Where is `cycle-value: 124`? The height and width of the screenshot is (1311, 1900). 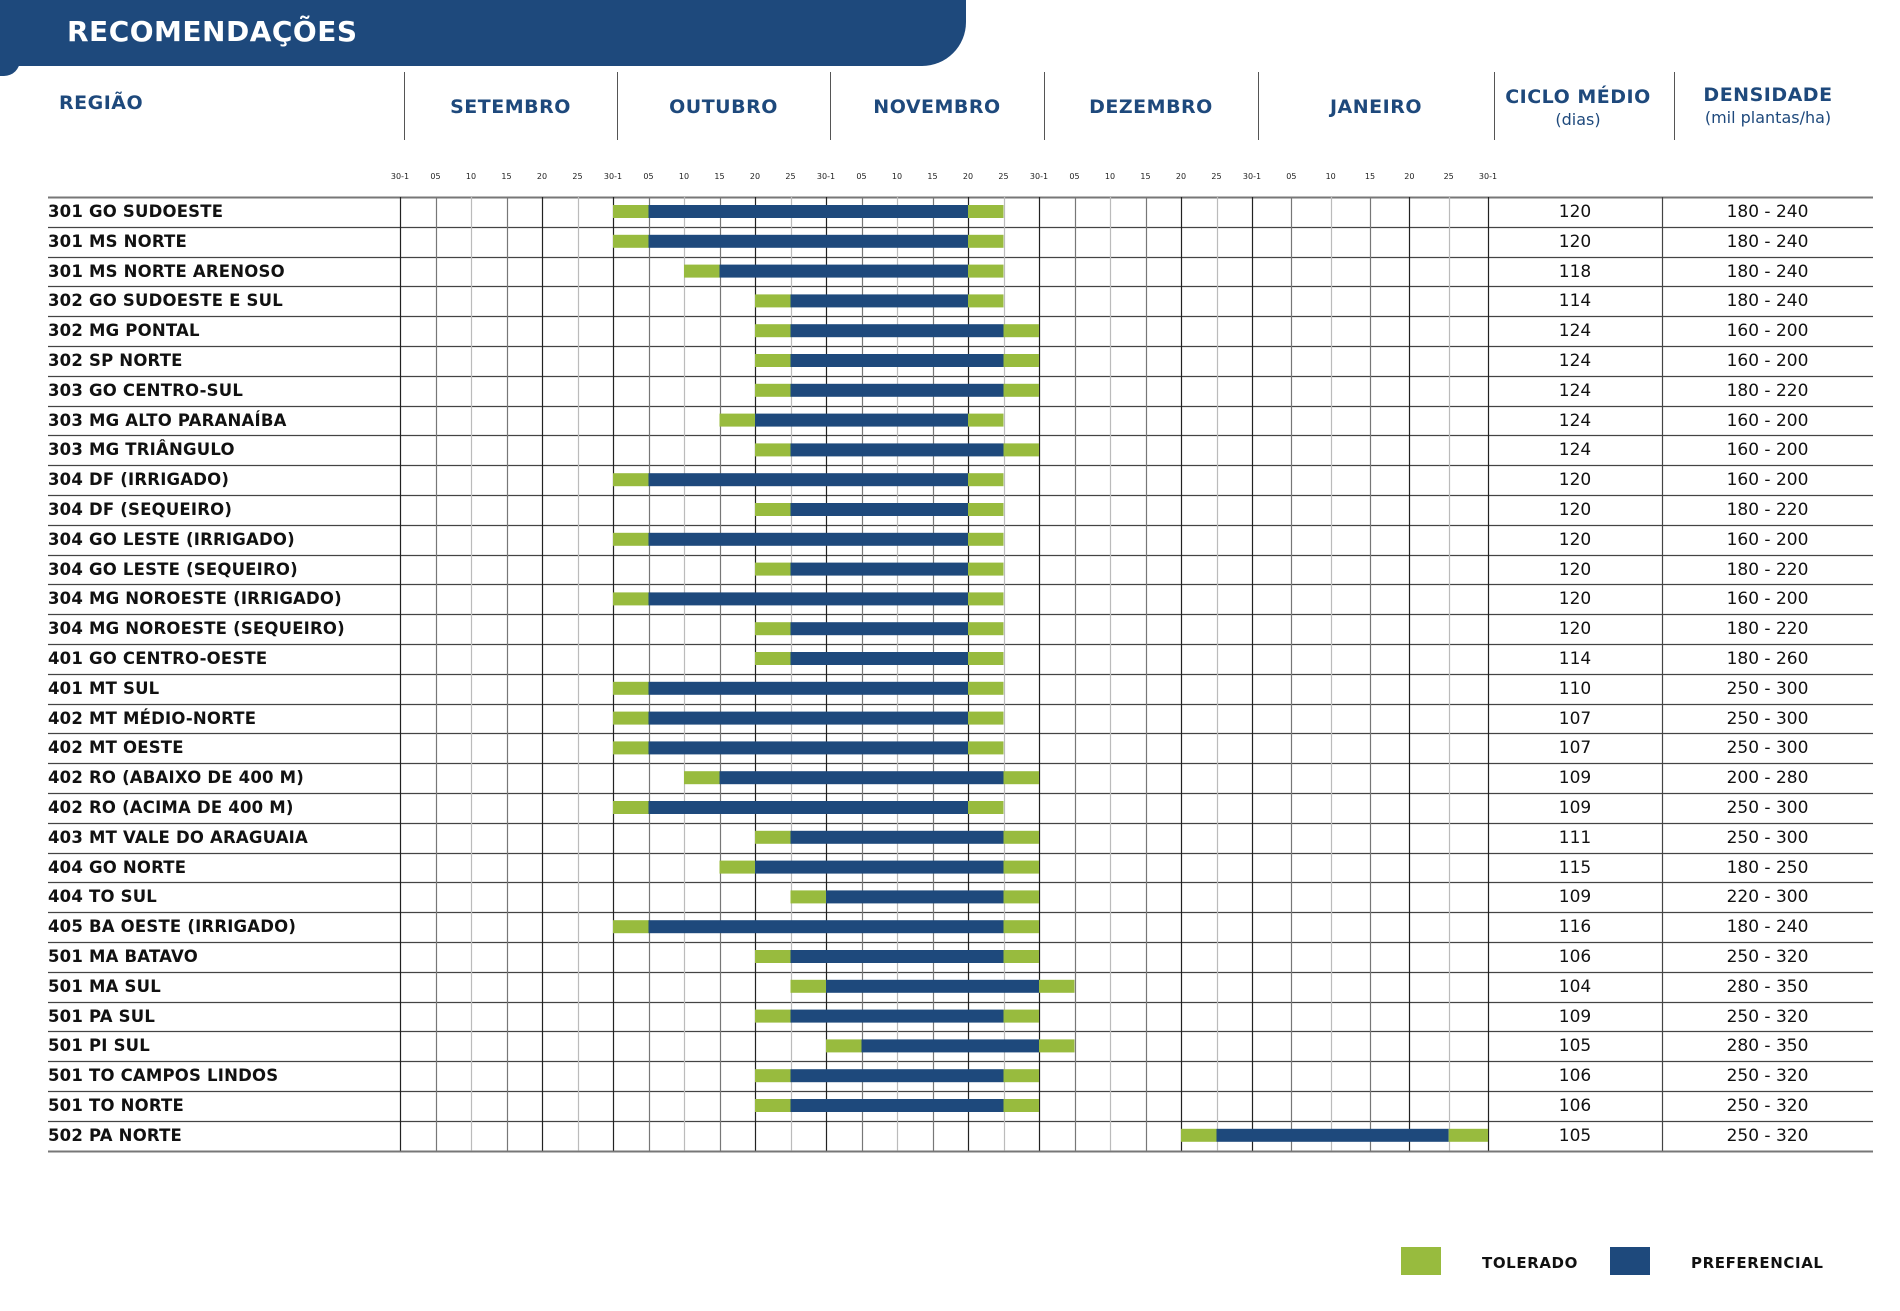 cycle-value: 124 is located at coordinates (1575, 420).